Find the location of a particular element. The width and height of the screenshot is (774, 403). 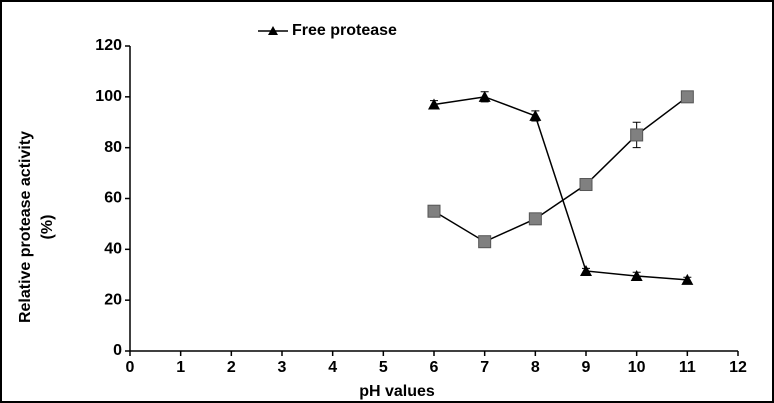

y-tick-label: 120 is located at coordinates (108, 45).